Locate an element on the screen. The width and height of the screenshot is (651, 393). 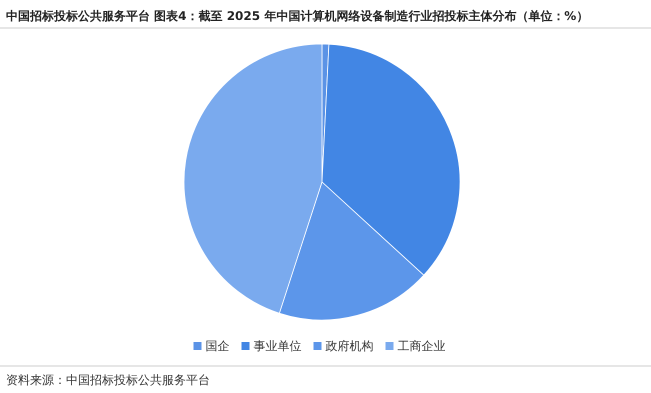
legend-label: 政府机构 is located at coordinates (350, 346).